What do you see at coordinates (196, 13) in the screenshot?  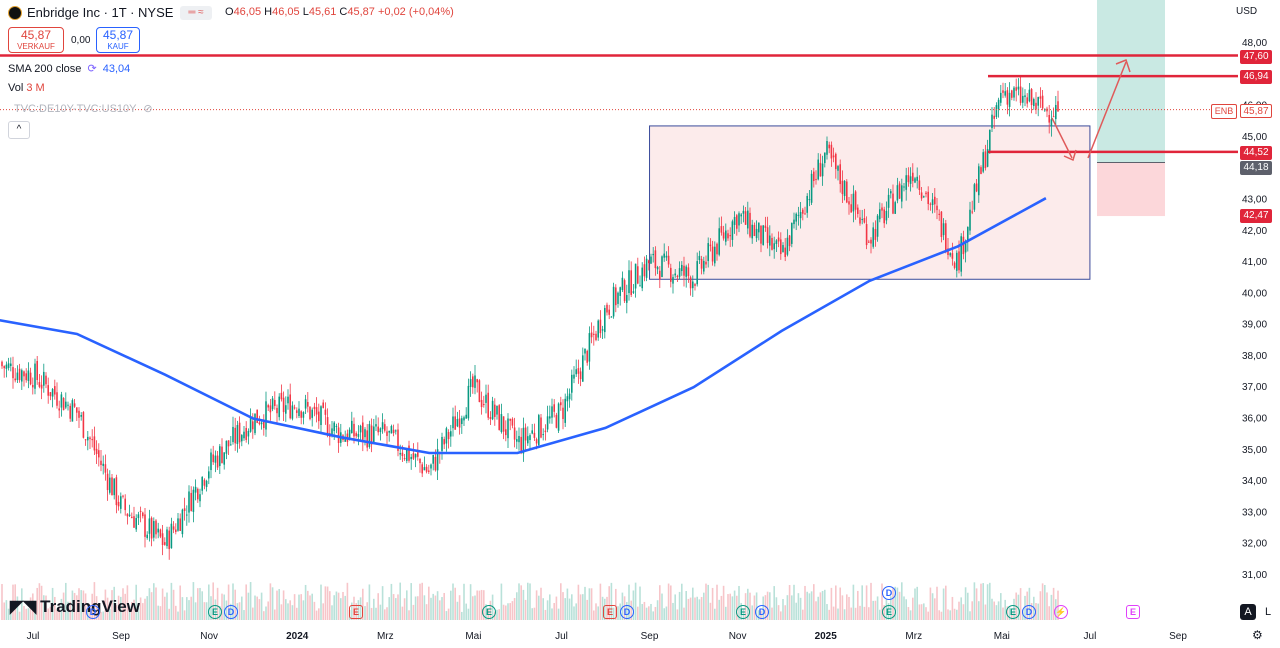 I see `compare-chips-icon: ═ ≈` at bounding box center [196, 13].